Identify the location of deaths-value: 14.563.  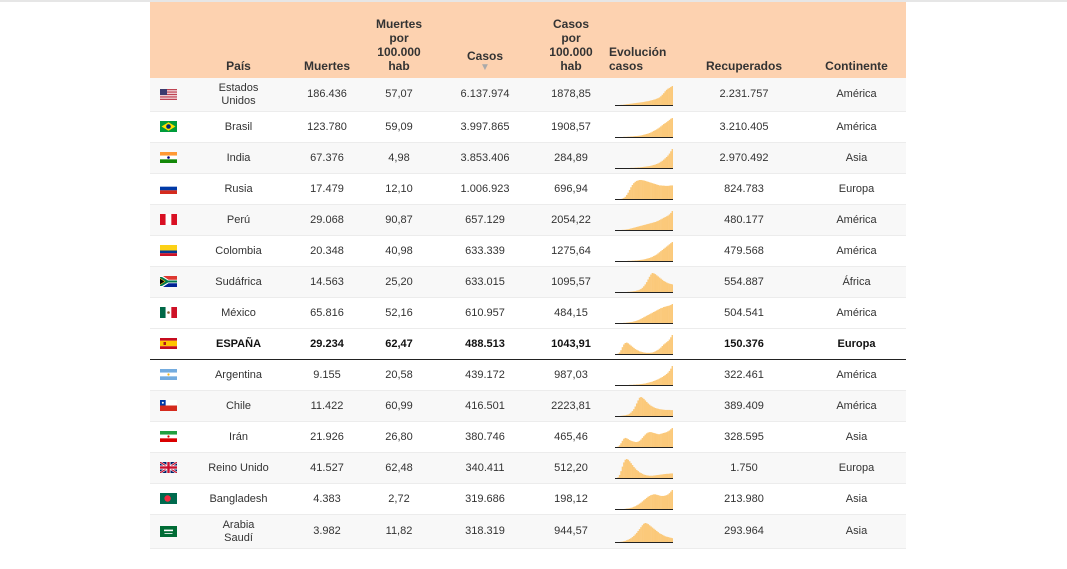
(327, 282).